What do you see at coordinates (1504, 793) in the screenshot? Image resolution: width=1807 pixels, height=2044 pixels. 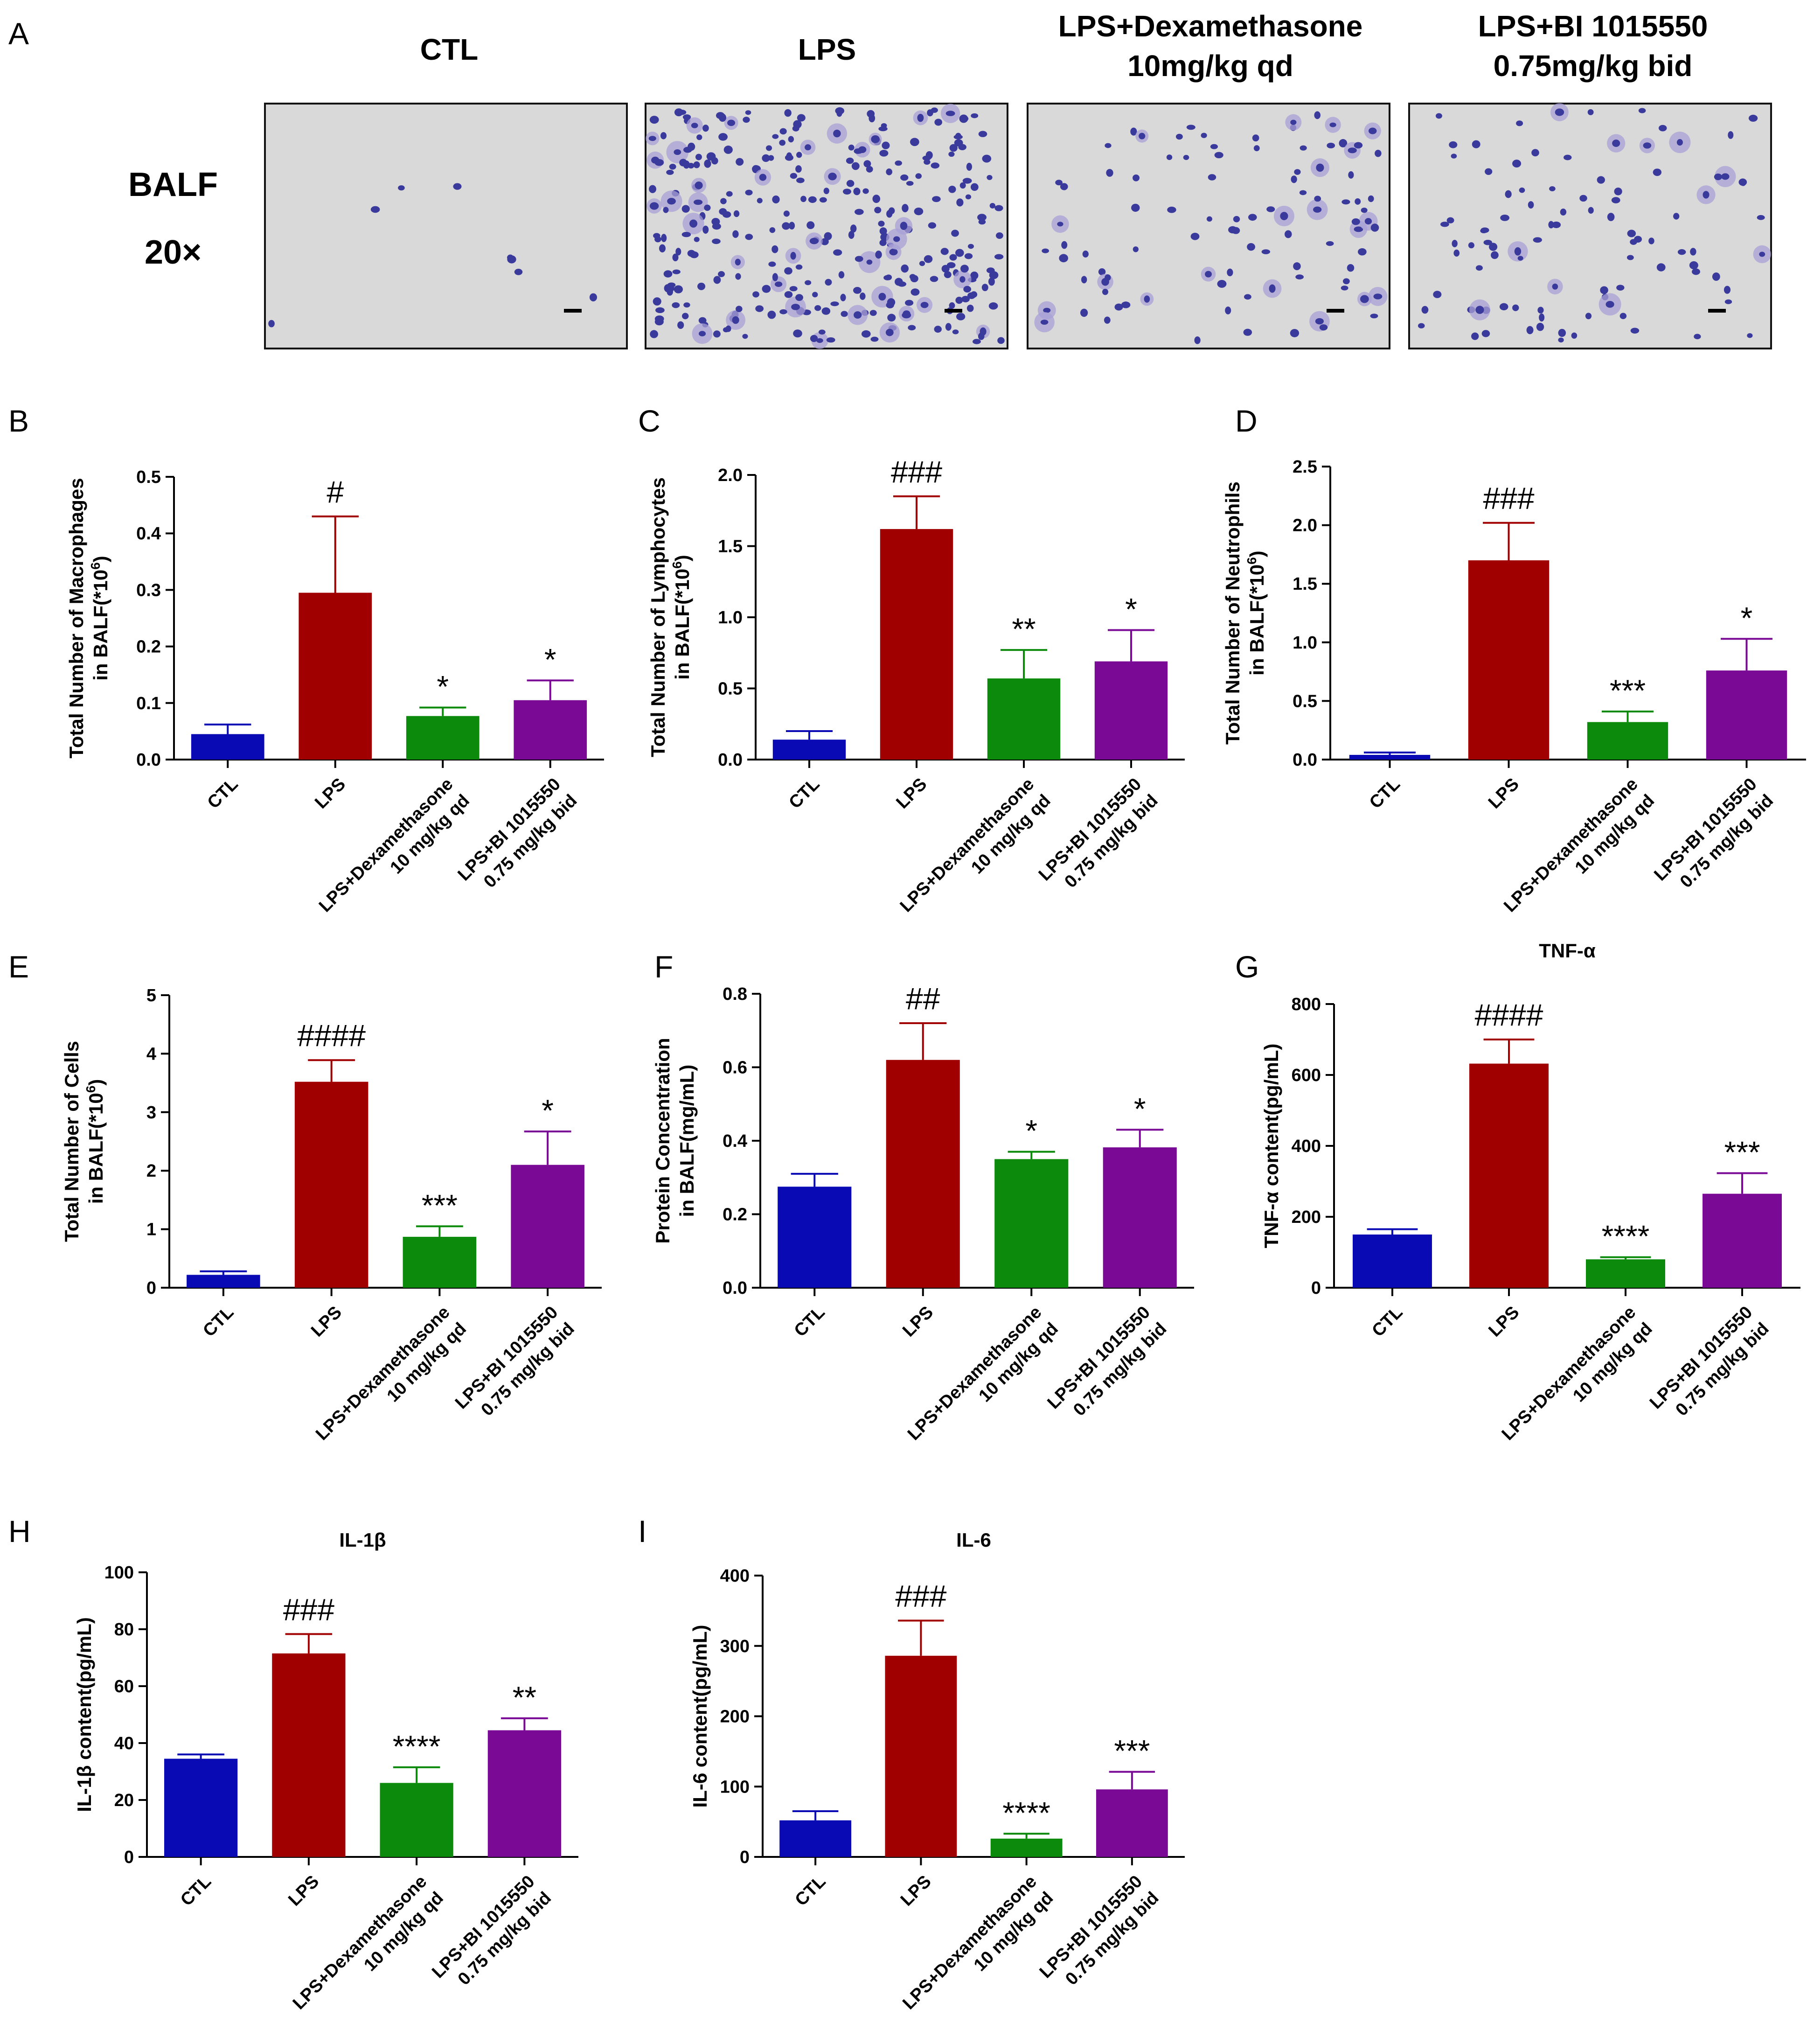 I see `category-label-1: LPS` at bounding box center [1504, 793].